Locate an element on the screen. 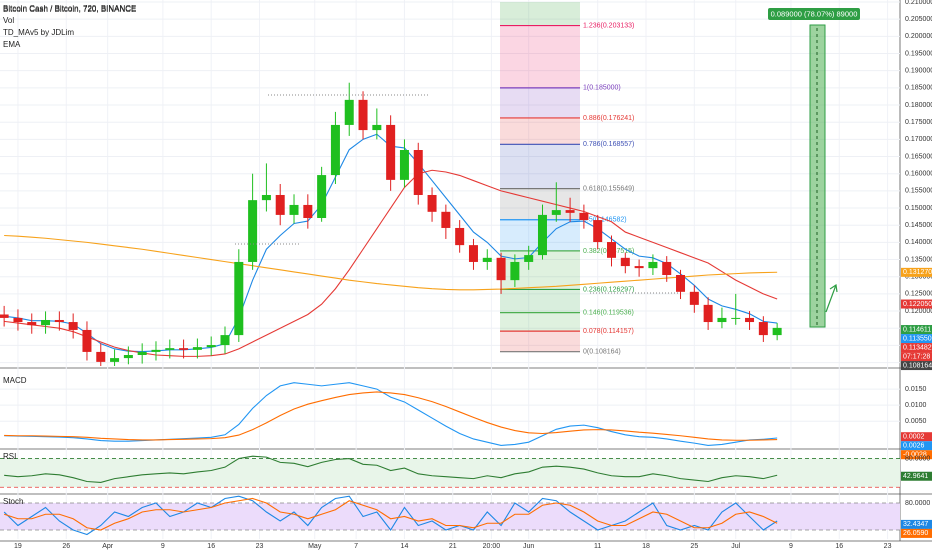 This screenshot has width=932, height=550. y-tick-label: 0.0050 is located at coordinates (916, 421).